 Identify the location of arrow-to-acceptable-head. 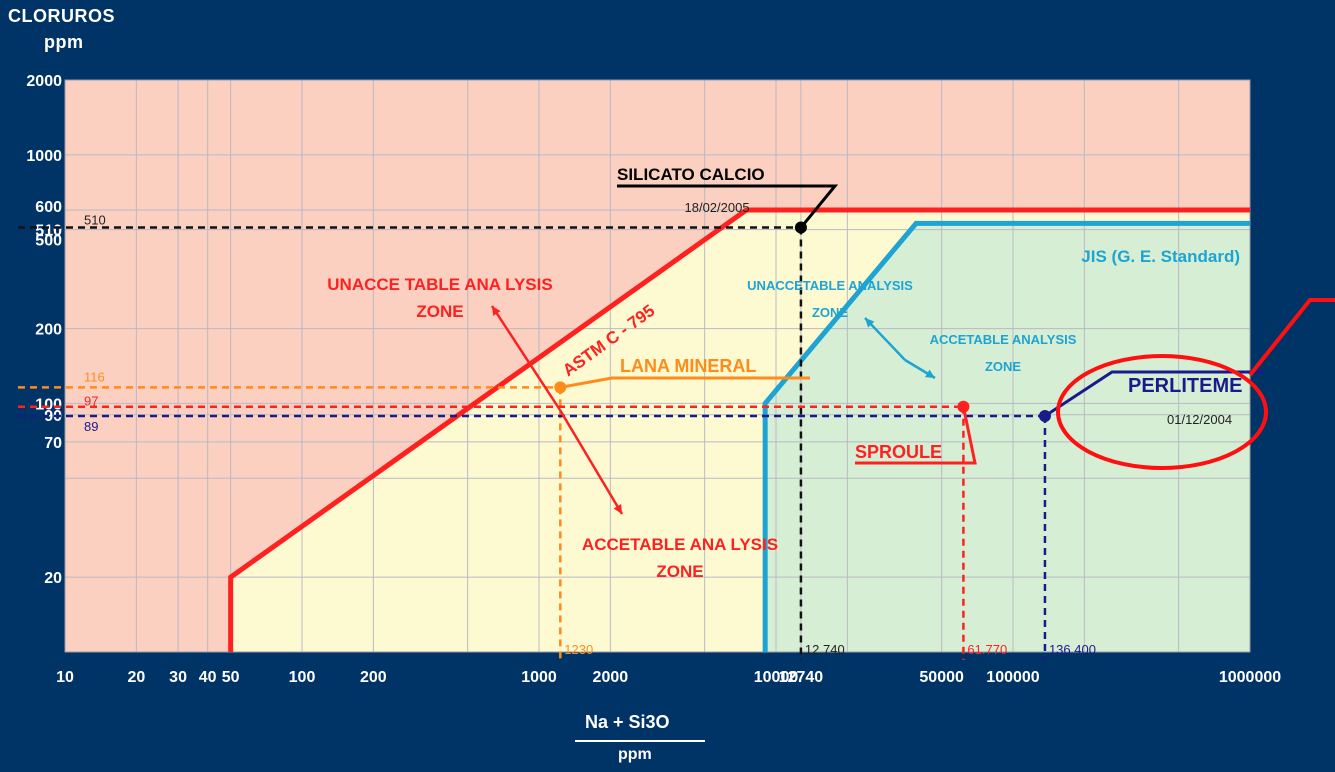
(617, 509).